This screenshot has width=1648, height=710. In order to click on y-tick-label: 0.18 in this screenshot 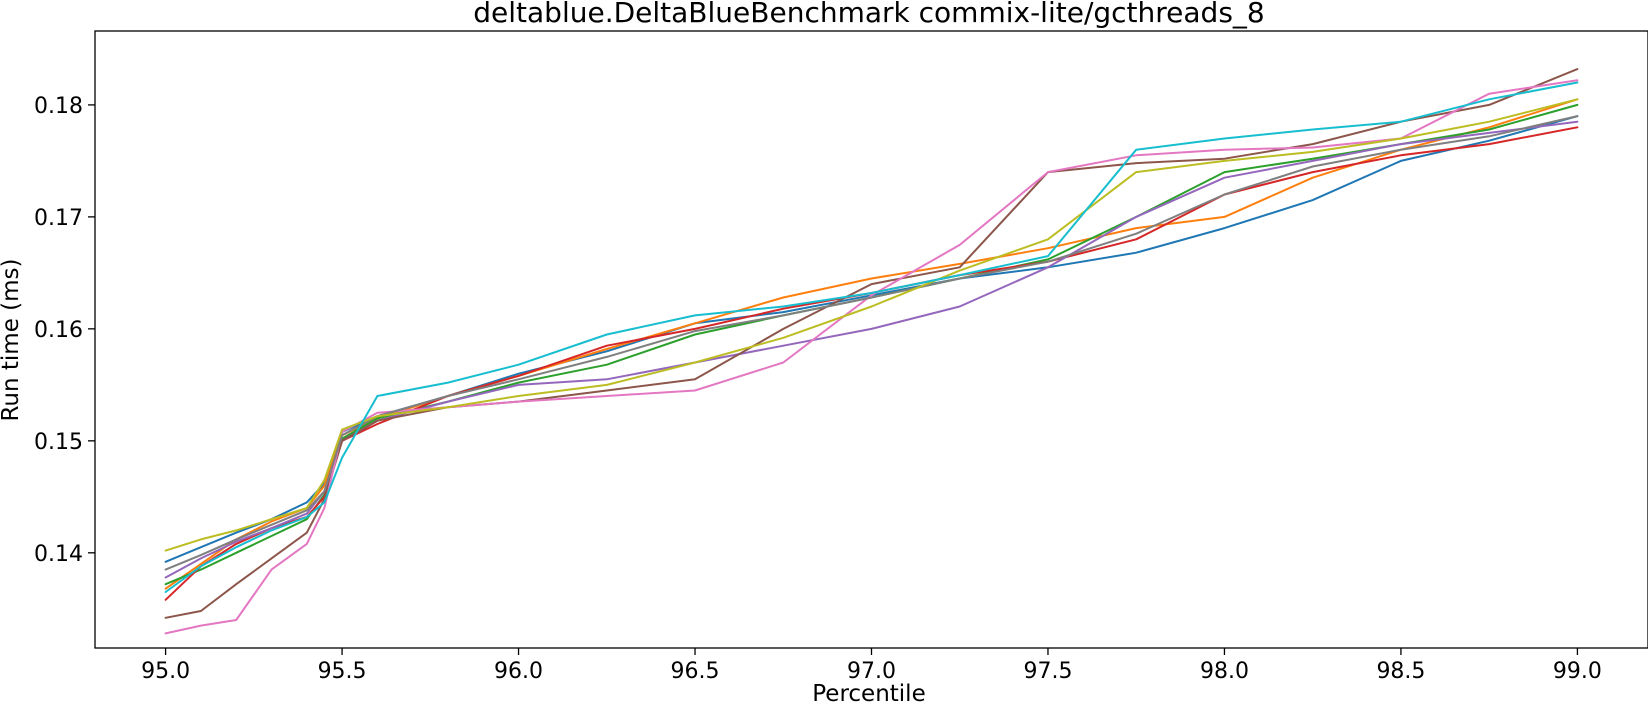, I will do `click(58, 106)`.